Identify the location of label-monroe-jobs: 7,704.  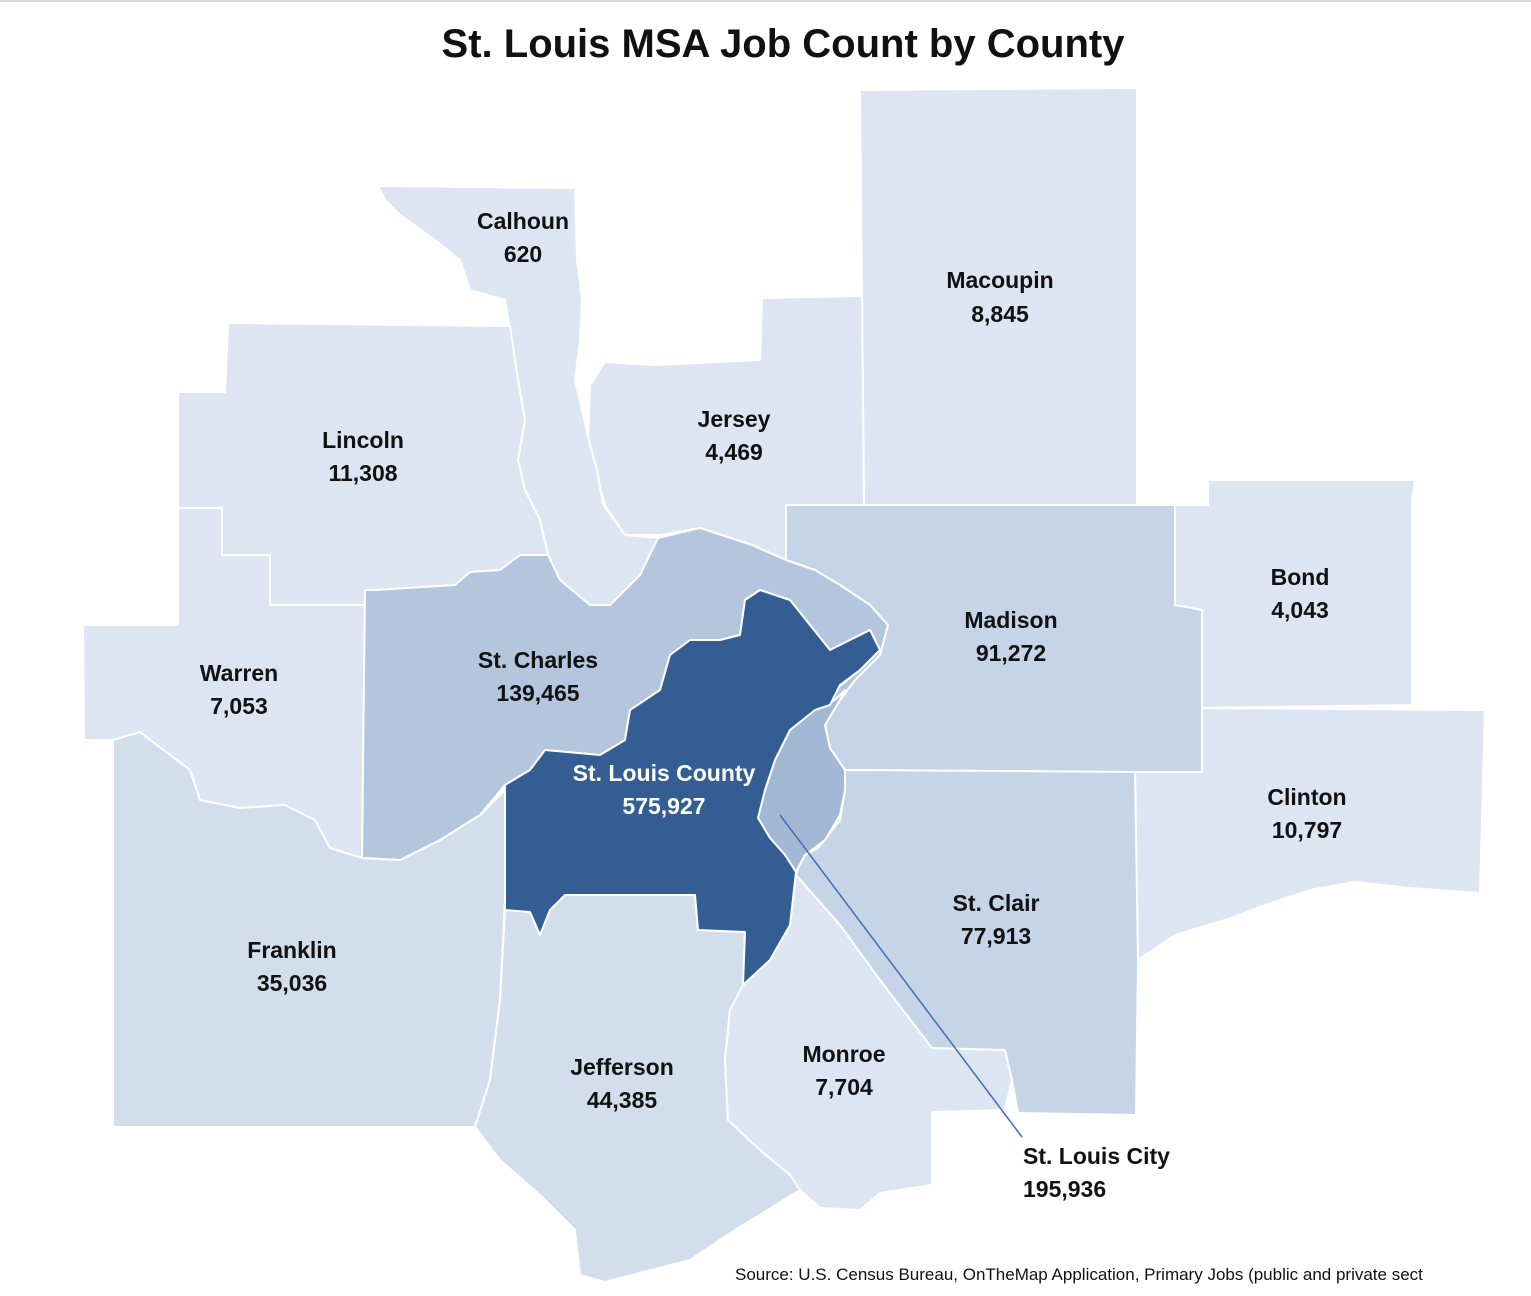
(844, 1087).